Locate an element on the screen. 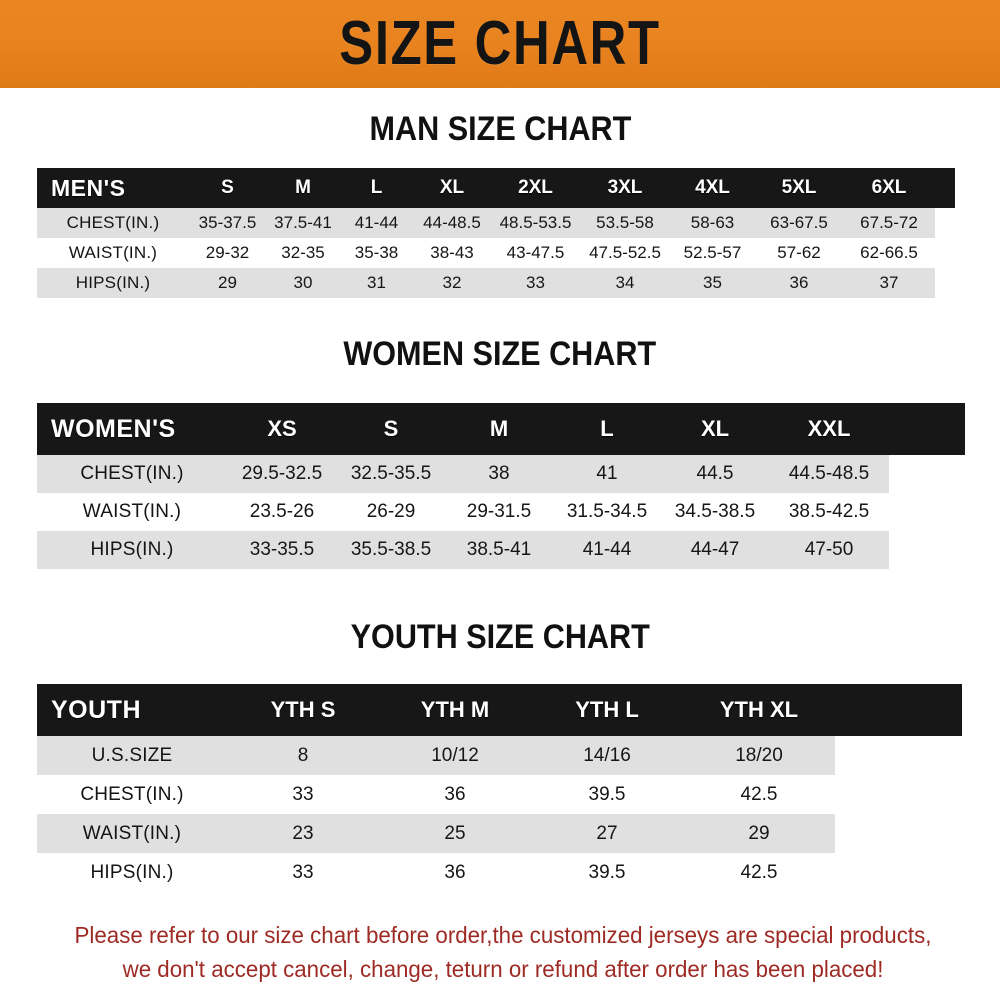 This screenshot has height=1000, width=1000. women-cell: 47-50 is located at coordinates (829, 550).